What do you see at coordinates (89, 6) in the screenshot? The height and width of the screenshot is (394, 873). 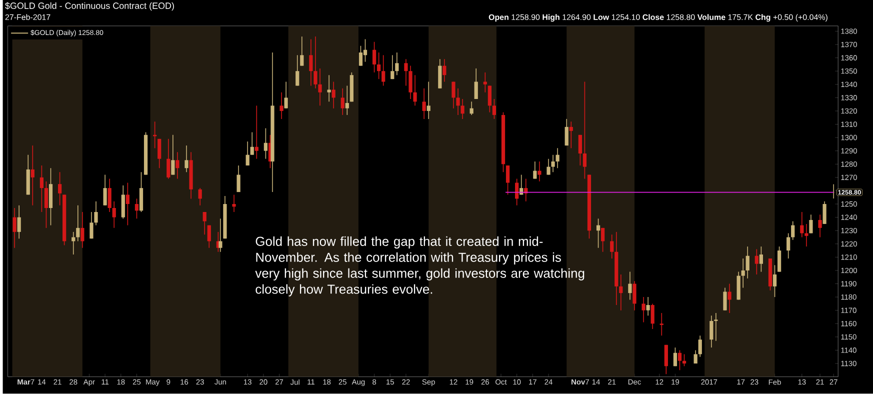 I see `chart-title: $GOLD Gold - Continuous Contract (EOD)` at bounding box center [89, 6].